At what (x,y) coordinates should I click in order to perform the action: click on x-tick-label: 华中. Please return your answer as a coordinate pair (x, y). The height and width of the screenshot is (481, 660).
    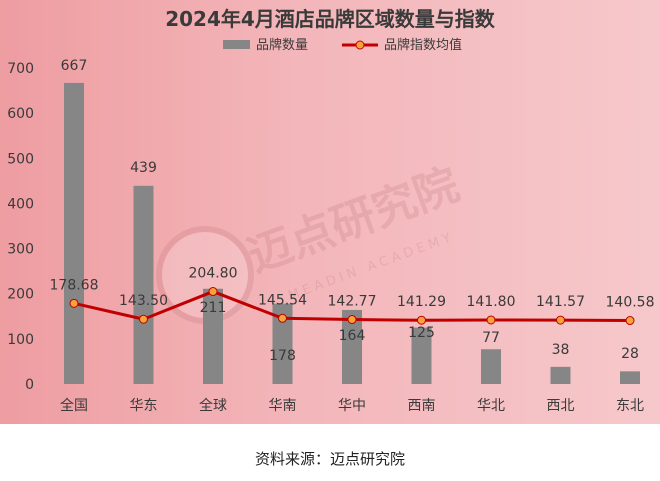
    Looking at the image, I should click on (352, 406).